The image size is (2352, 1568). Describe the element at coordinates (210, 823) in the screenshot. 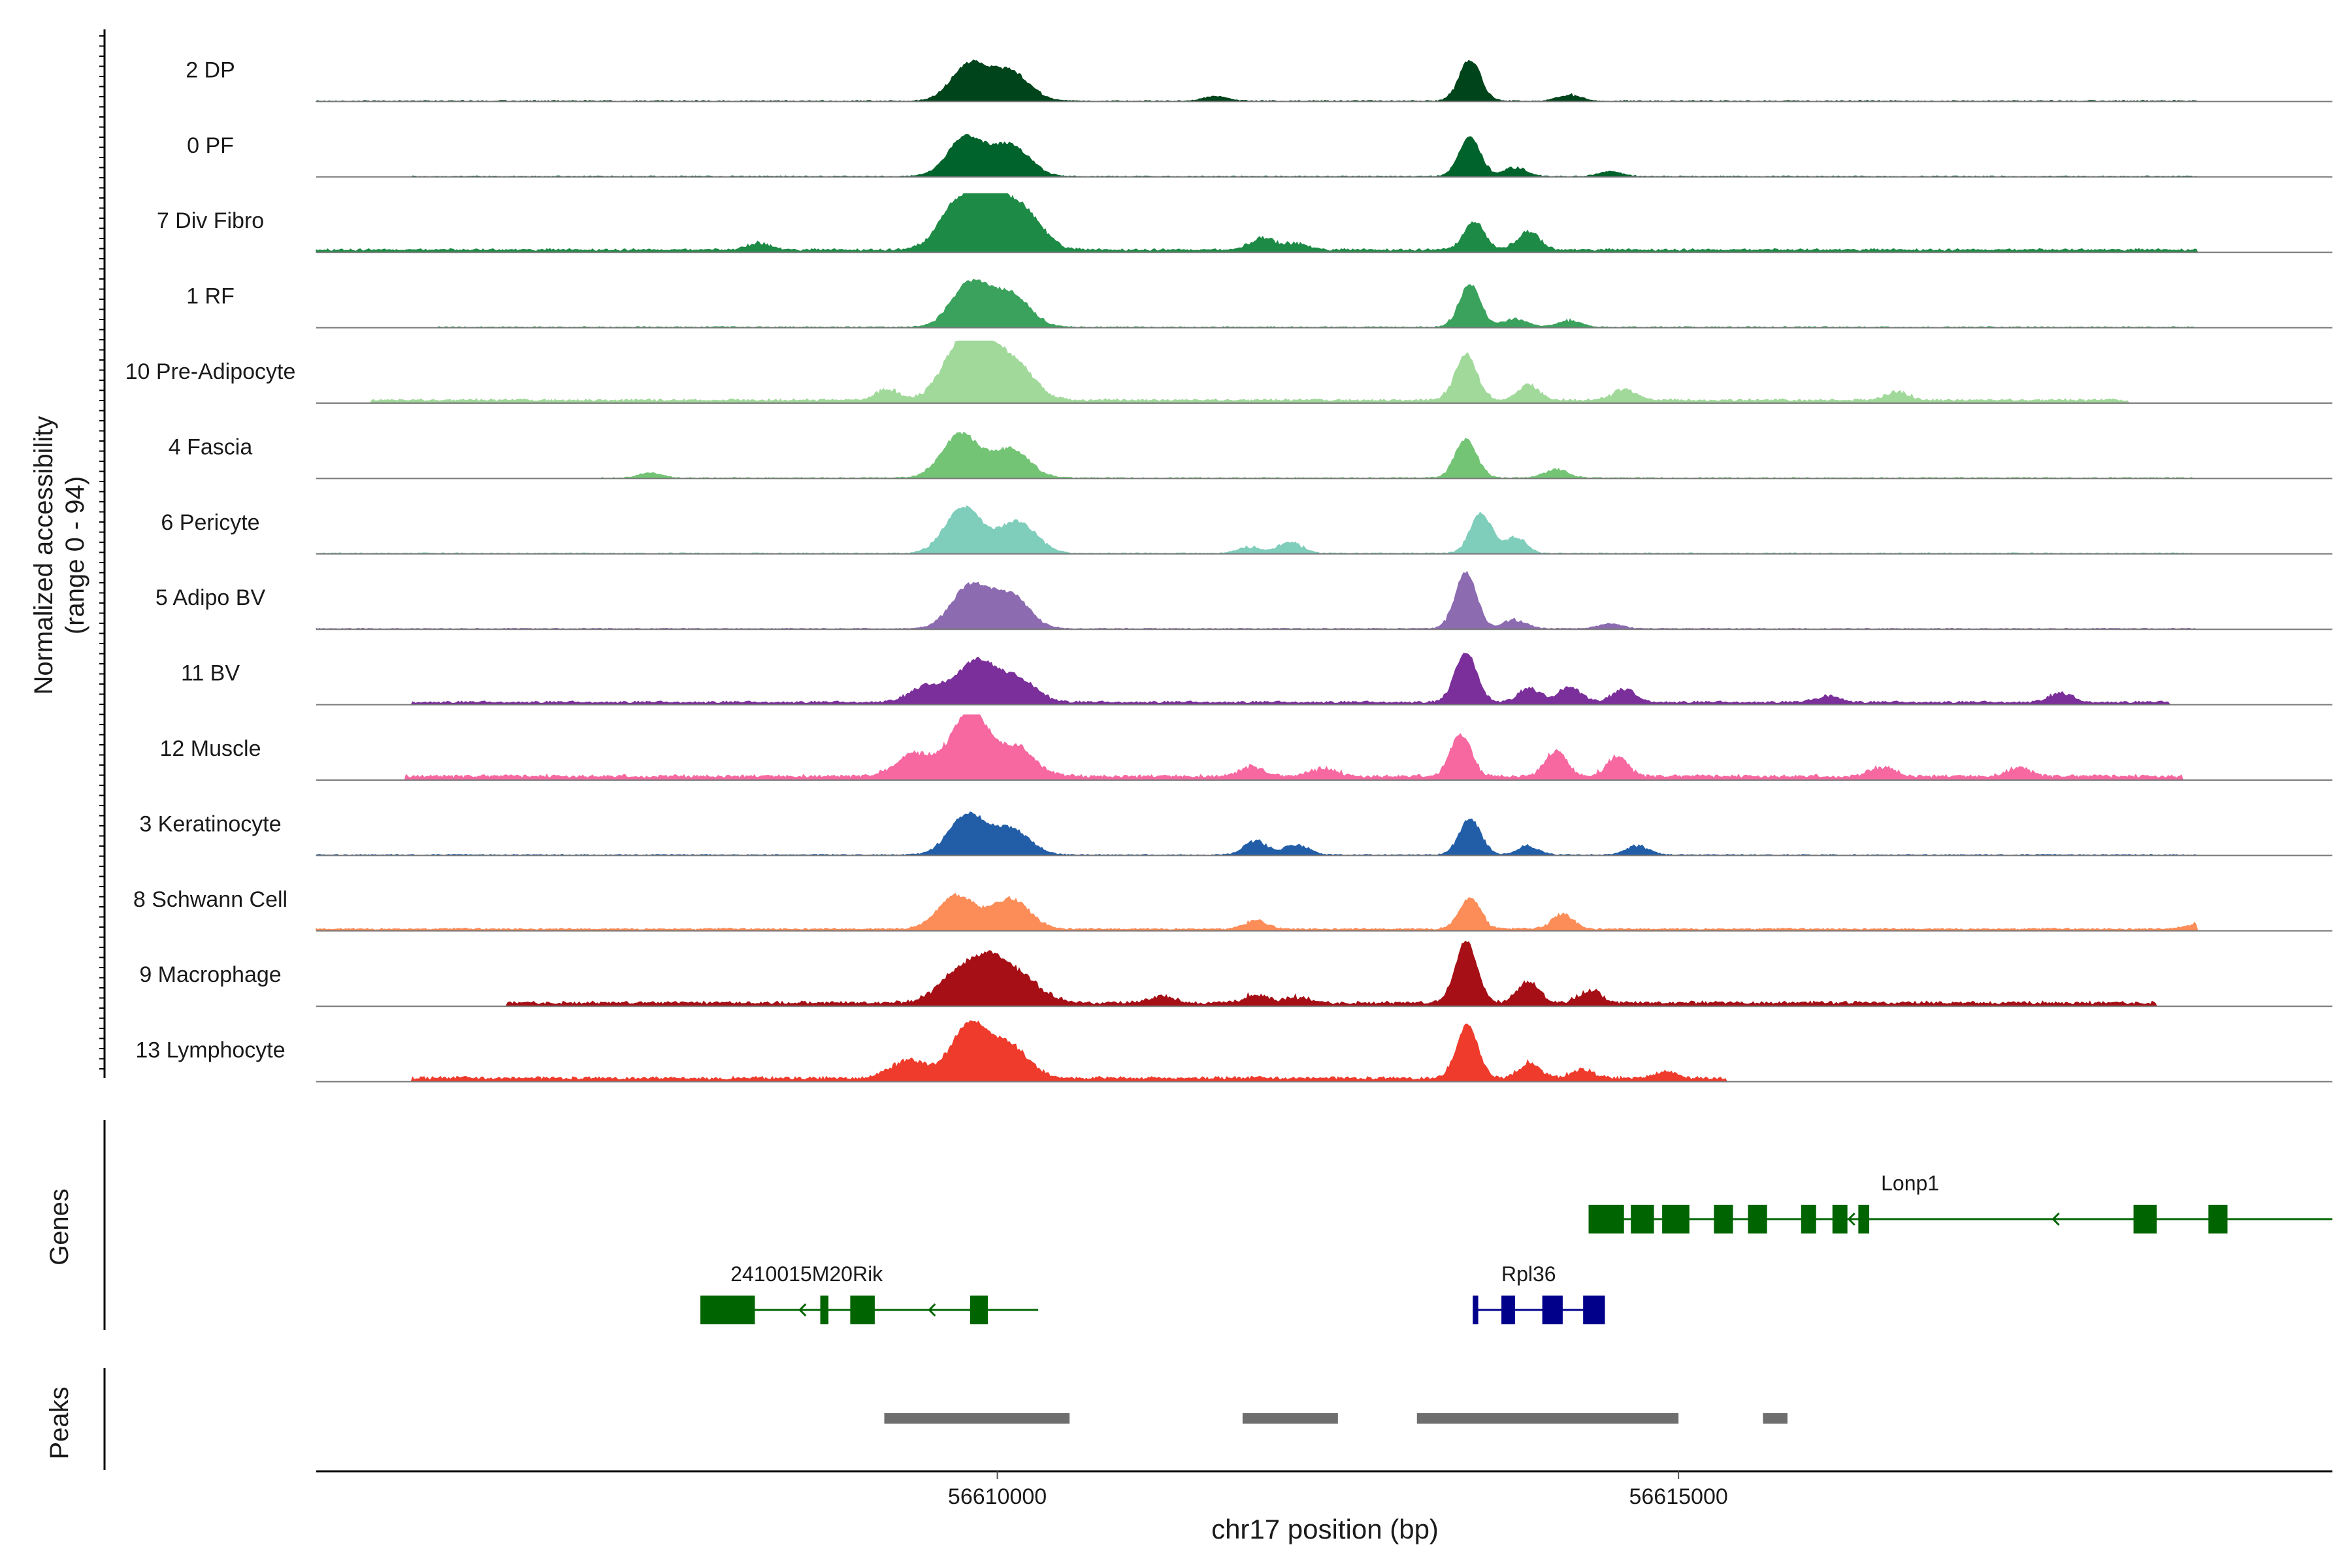

I see `track-label-3-keratinocyte: 3 Keratinocyte` at that location.